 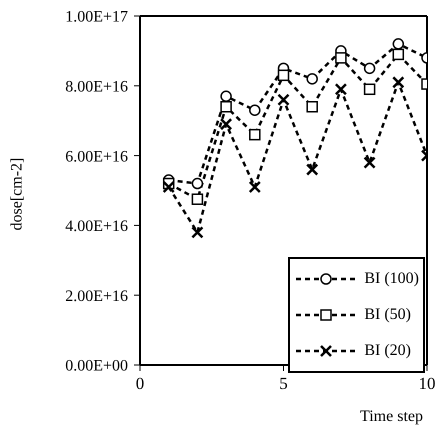 I want to click on y-tick-label: 1.00E+17, so click(x=96, y=17).